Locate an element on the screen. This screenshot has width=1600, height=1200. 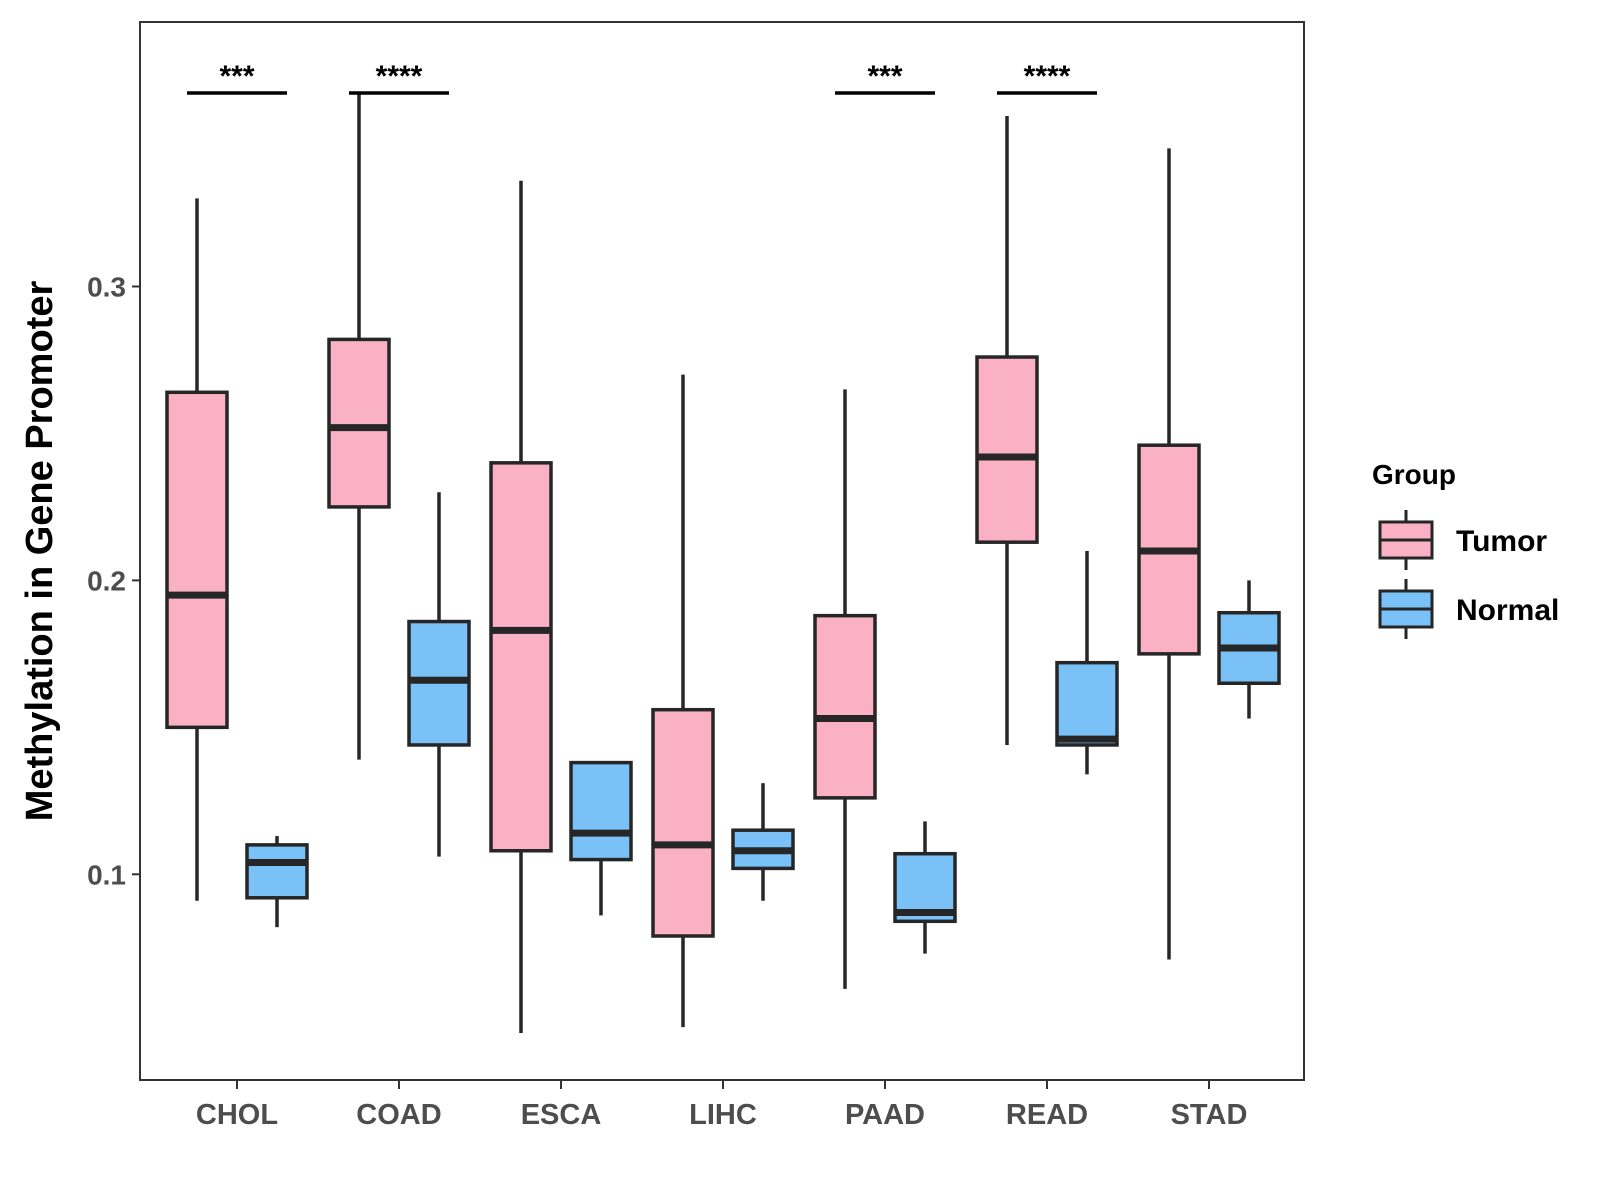
y-tick-label: 0.3 is located at coordinates (106, 287).